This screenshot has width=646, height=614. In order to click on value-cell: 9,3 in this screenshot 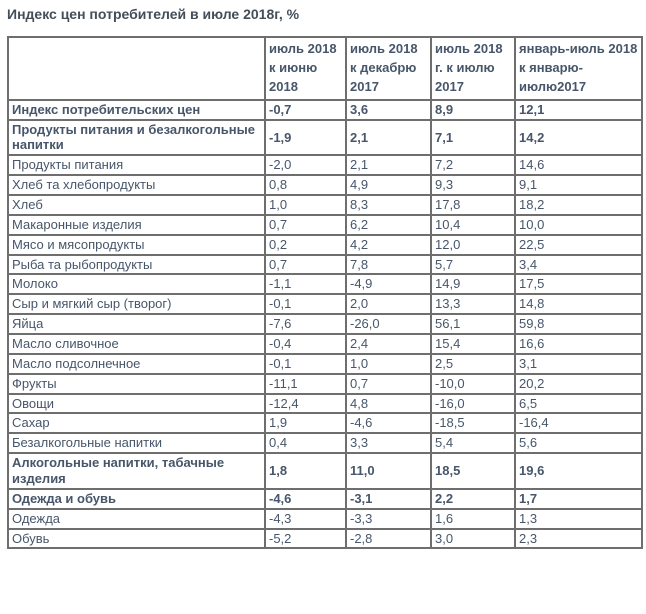, I will do `click(473, 185)`.